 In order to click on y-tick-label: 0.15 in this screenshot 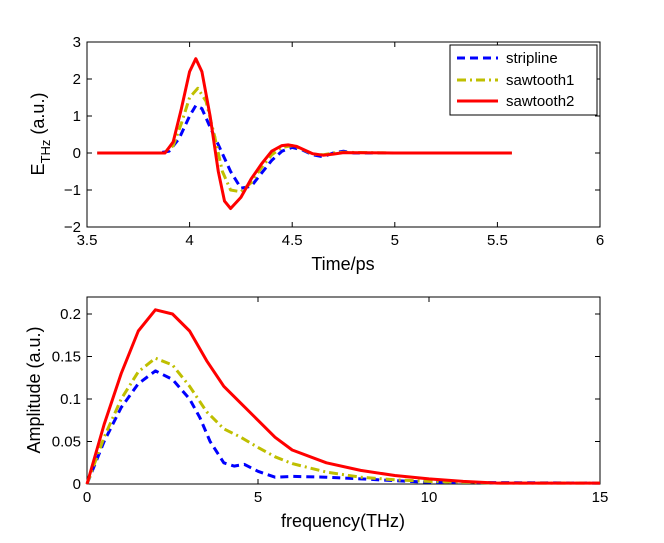, I will do `click(66, 357)`.